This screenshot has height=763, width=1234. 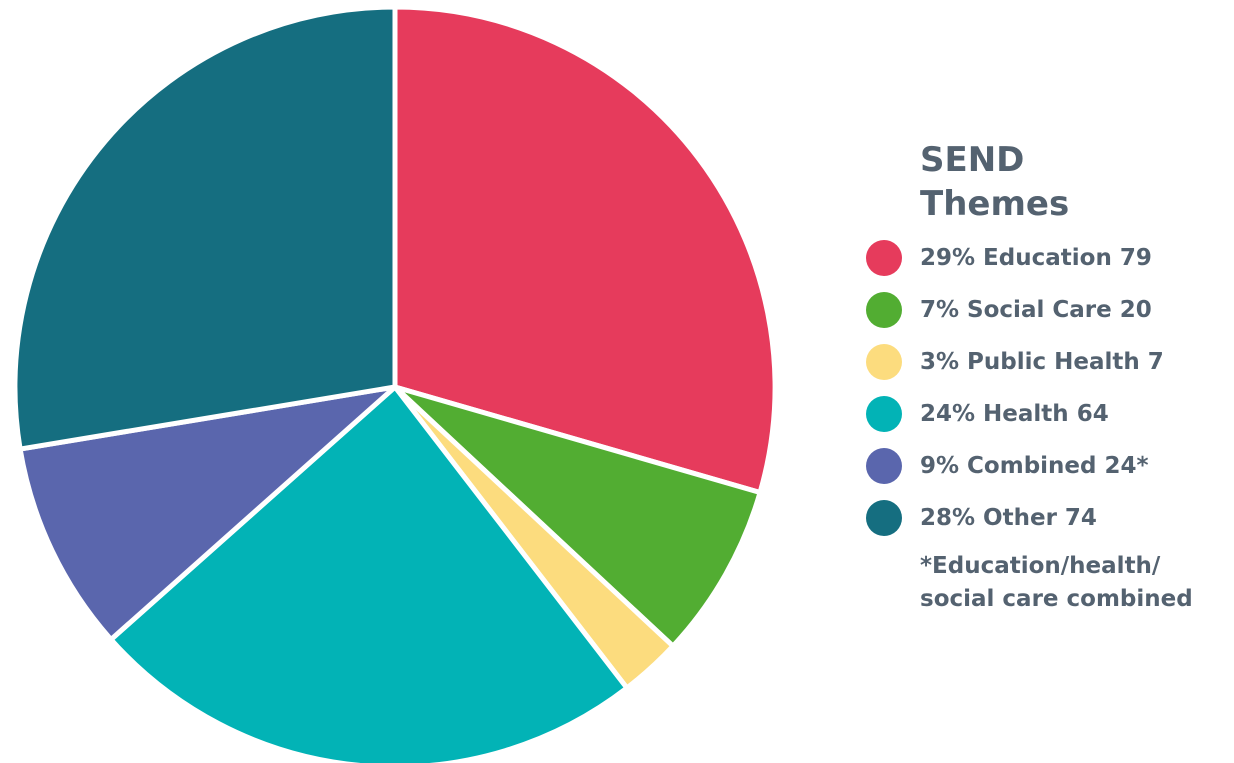 I want to click on legend-label-health: 24% Health 64, so click(x=1014, y=414).